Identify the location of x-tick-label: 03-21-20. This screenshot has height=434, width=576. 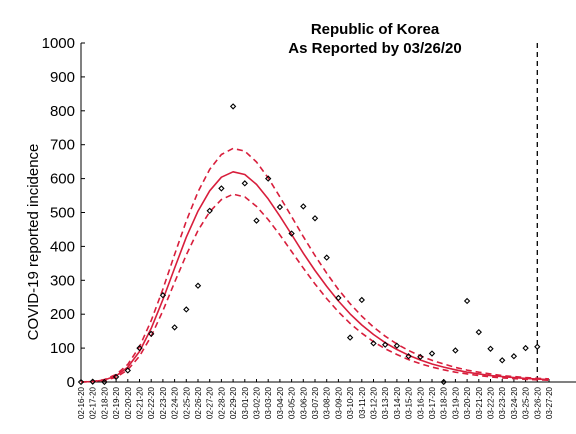
(479, 402).